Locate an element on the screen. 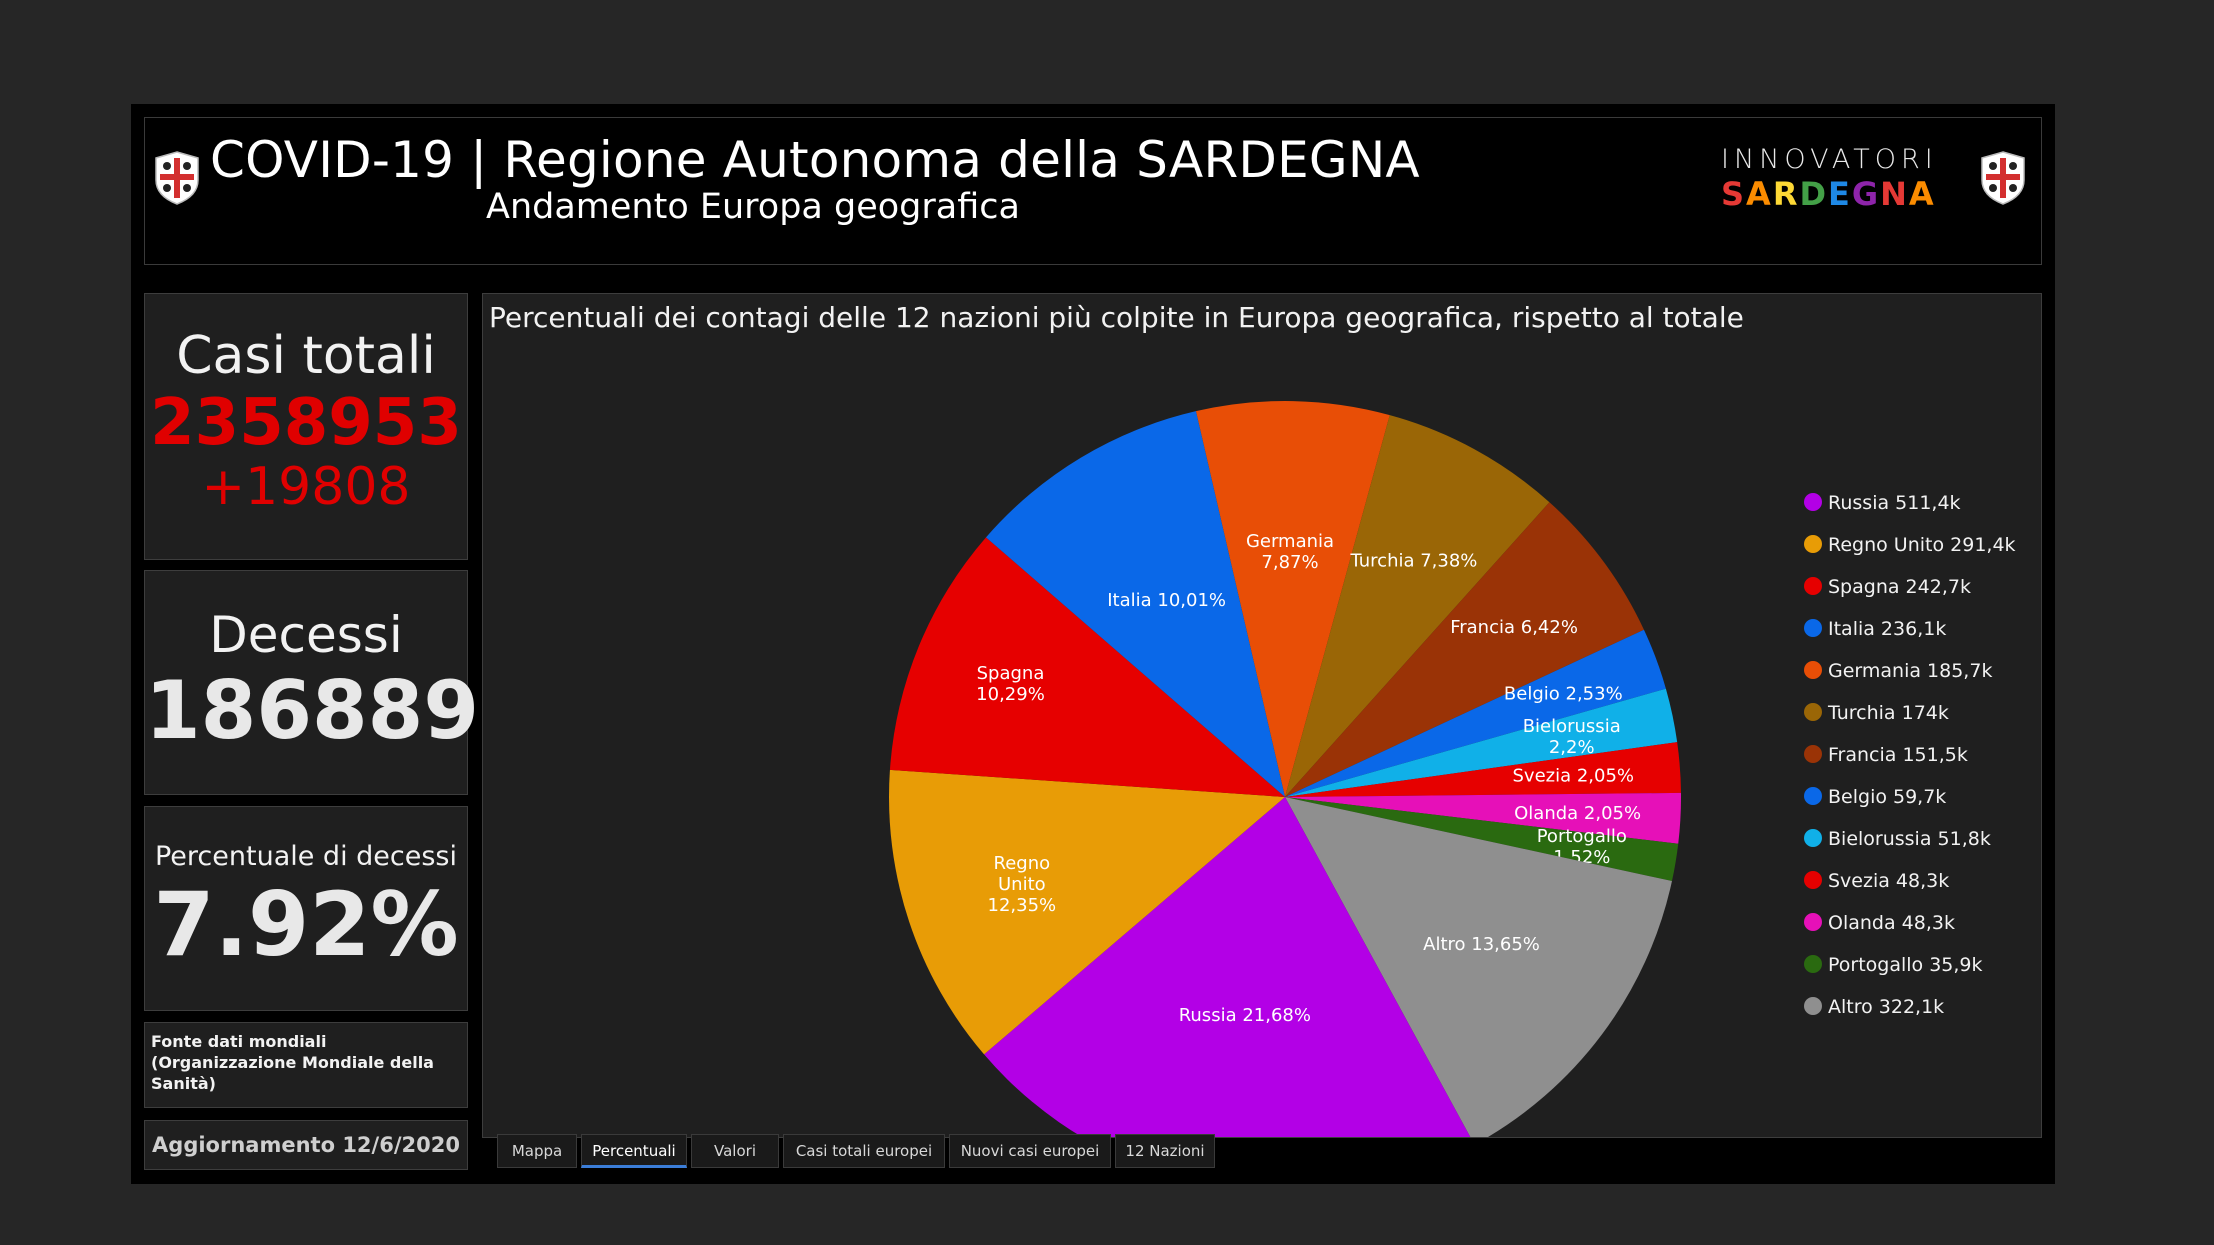 The width and height of the screenshot is (2214, 1245). total-cases-label: Casi totali is located at coordinates (306, 356).